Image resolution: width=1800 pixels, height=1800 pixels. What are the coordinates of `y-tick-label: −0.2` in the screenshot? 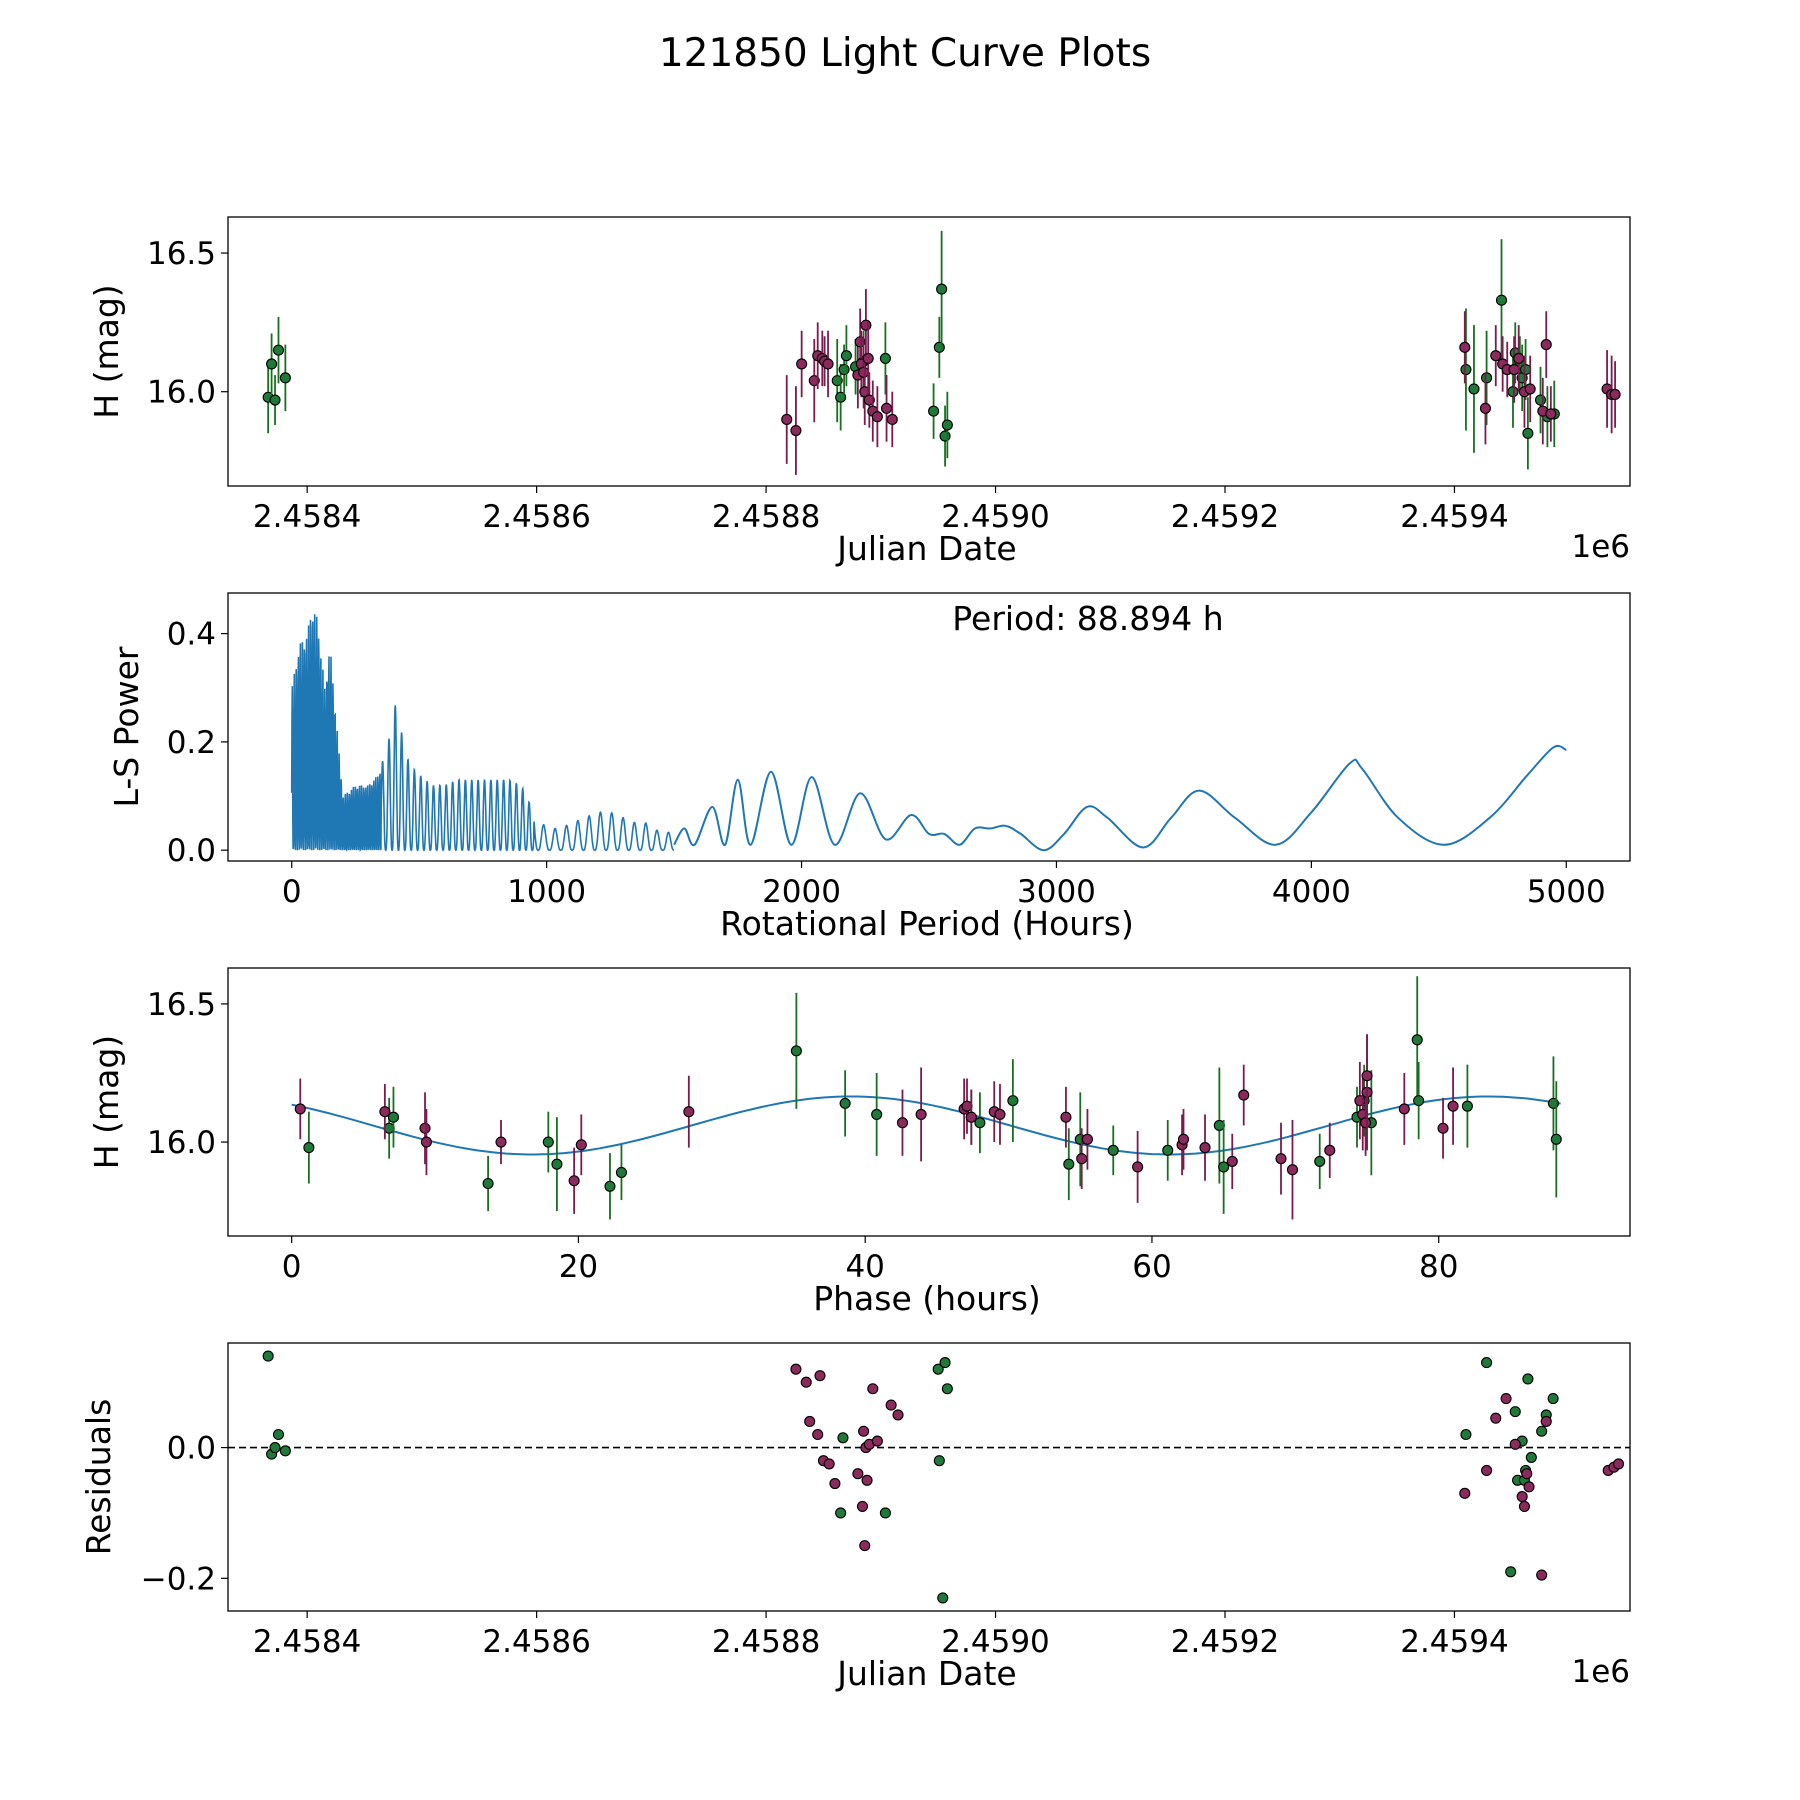 It's located at (178, 1579).